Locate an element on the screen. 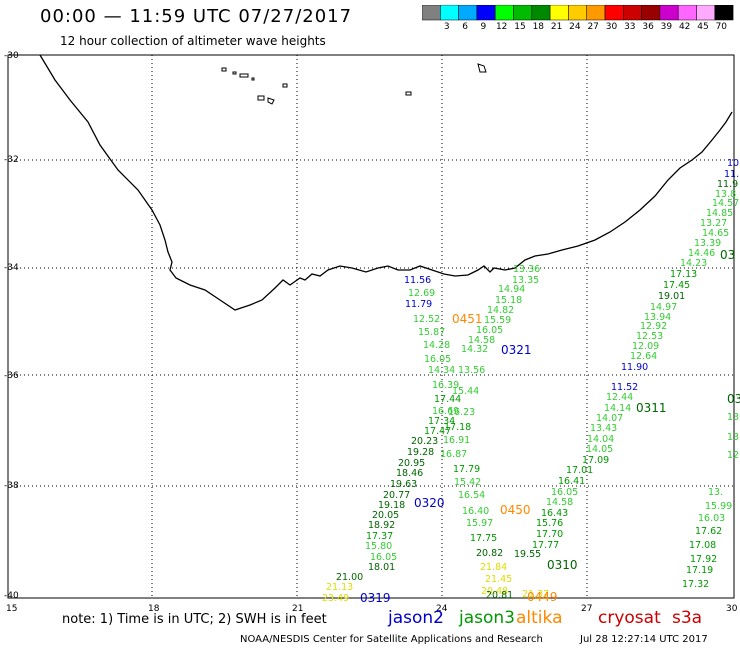 This screenshot has height=650, width=740. wave-height-label: 13.36 is located at coordinates (526, 269).